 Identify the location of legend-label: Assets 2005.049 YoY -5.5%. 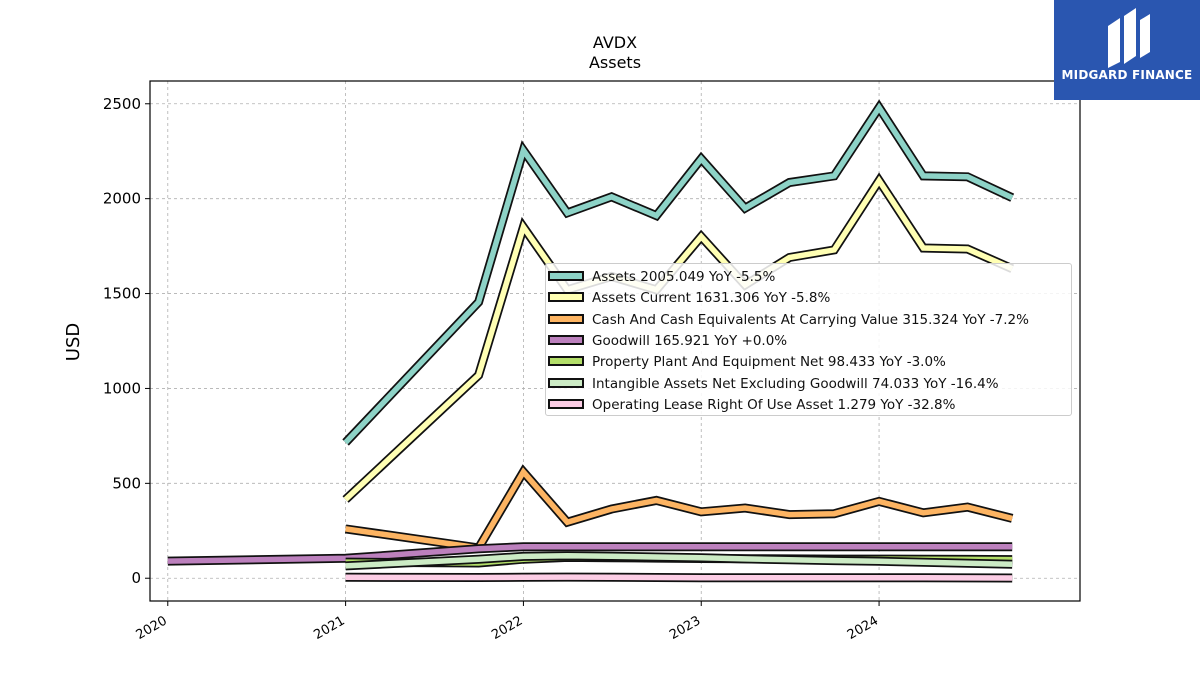
(684, 277).